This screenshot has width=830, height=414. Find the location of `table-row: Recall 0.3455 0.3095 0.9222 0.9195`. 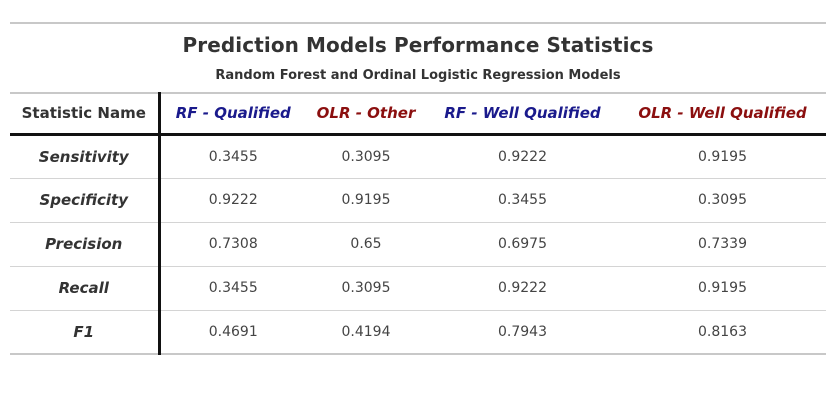

table-row: Recall 0.3455 0.3095 0.9222 0.9195 is located at coordinates (418, 288).